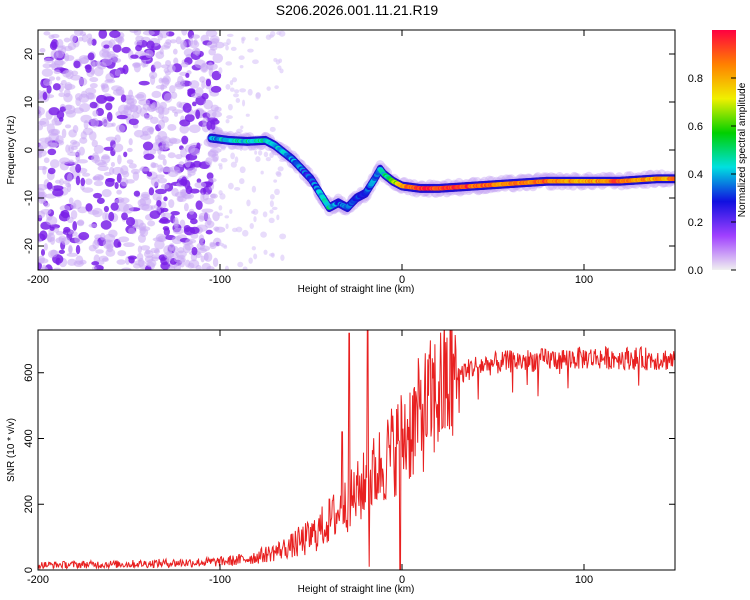  What do you see at coordinates (695, 127) in the screenshot?
I see `colorbar-tick-label: 0.6` at bounding box center [695, 127].